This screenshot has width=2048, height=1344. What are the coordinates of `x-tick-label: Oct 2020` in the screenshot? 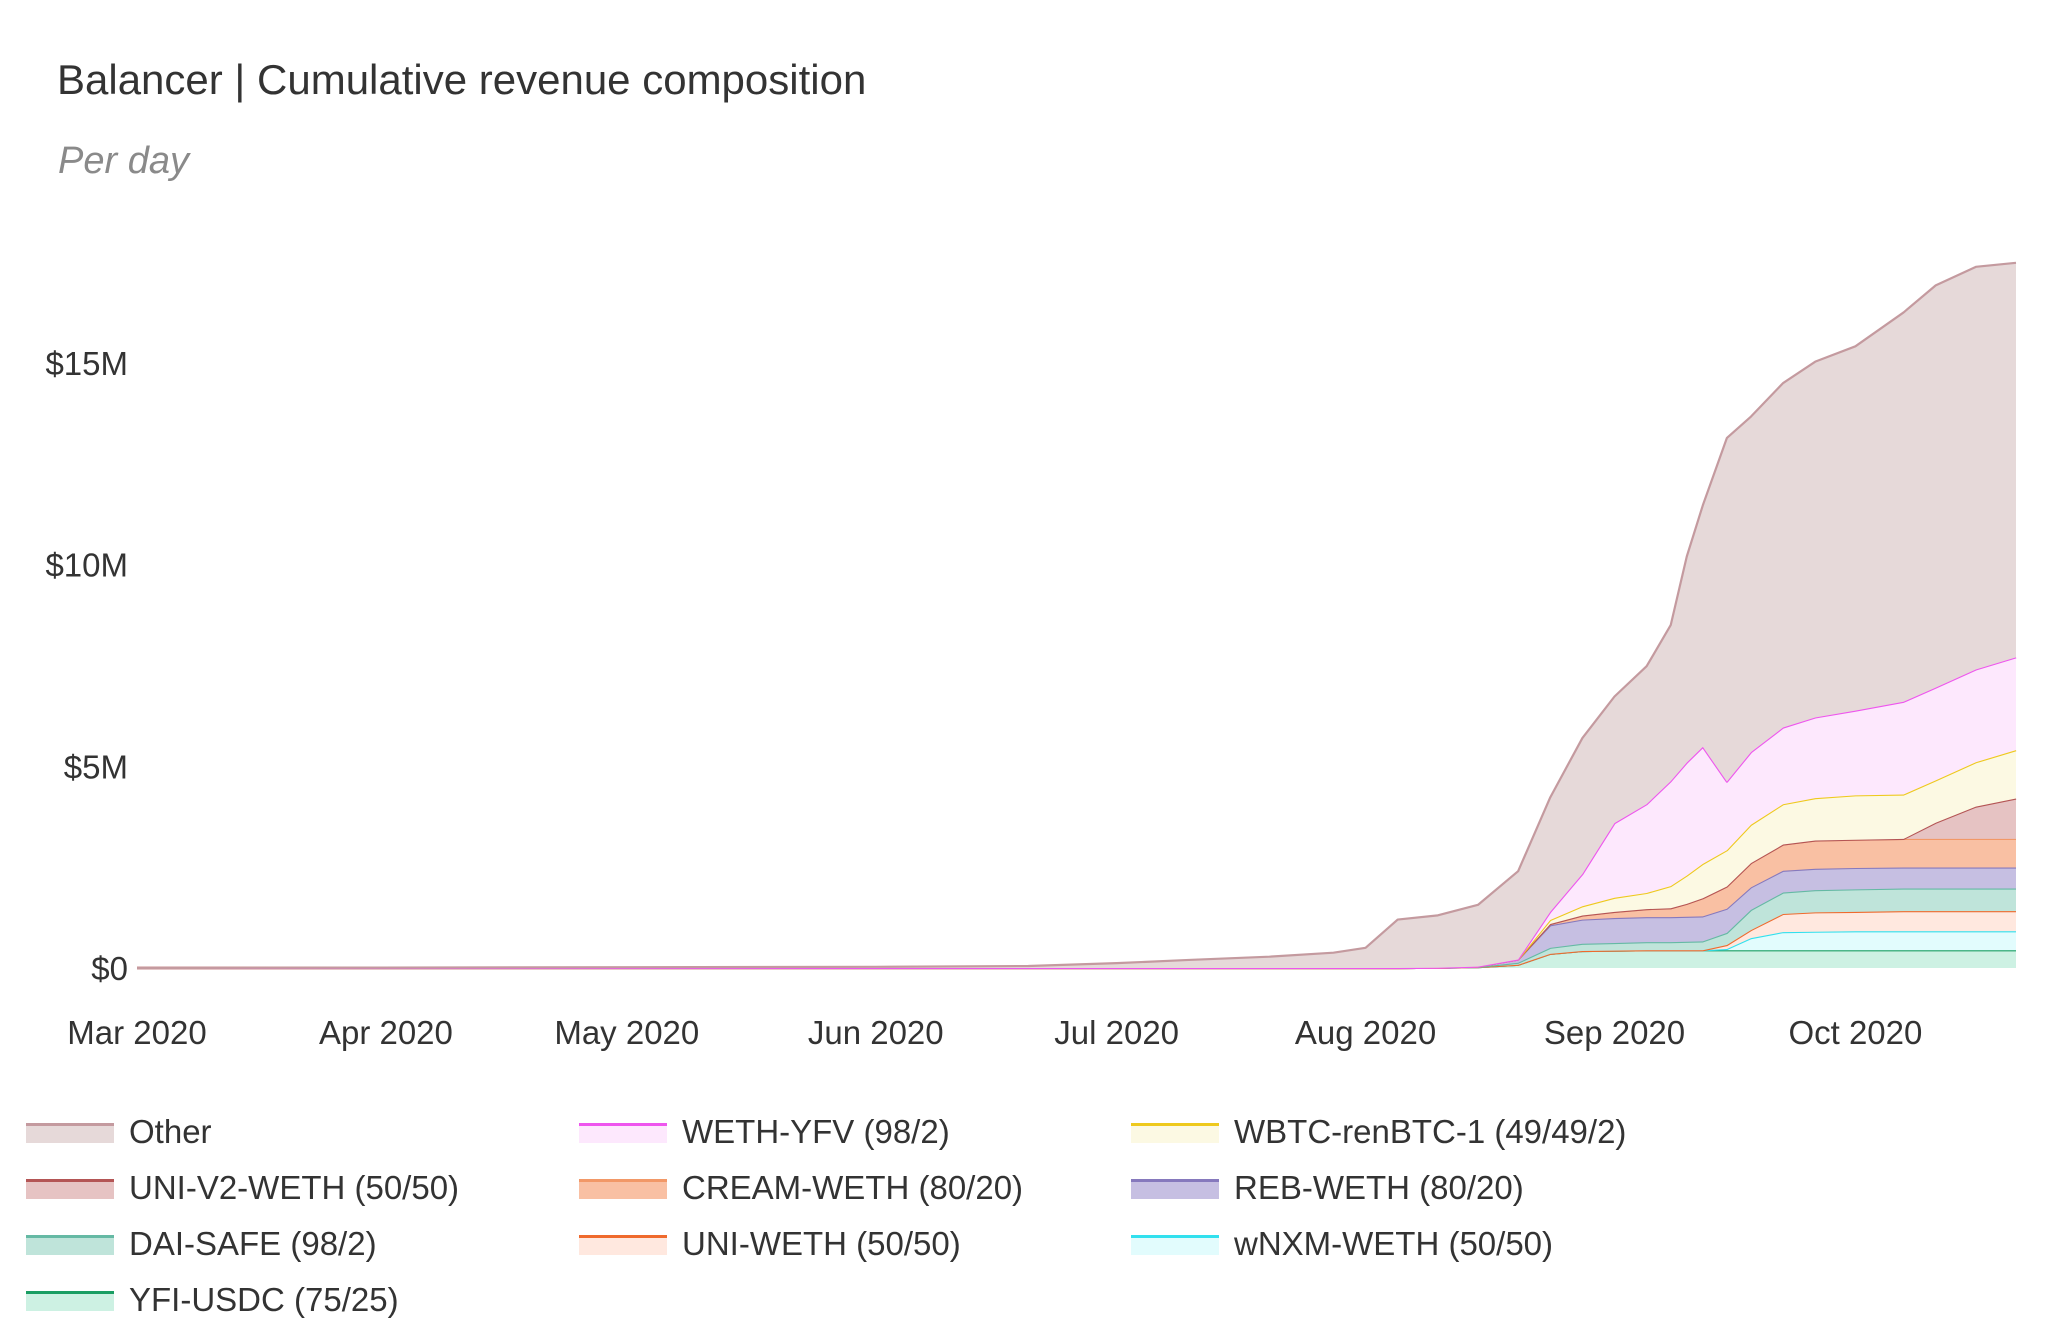 It's located at (1855, 1032).